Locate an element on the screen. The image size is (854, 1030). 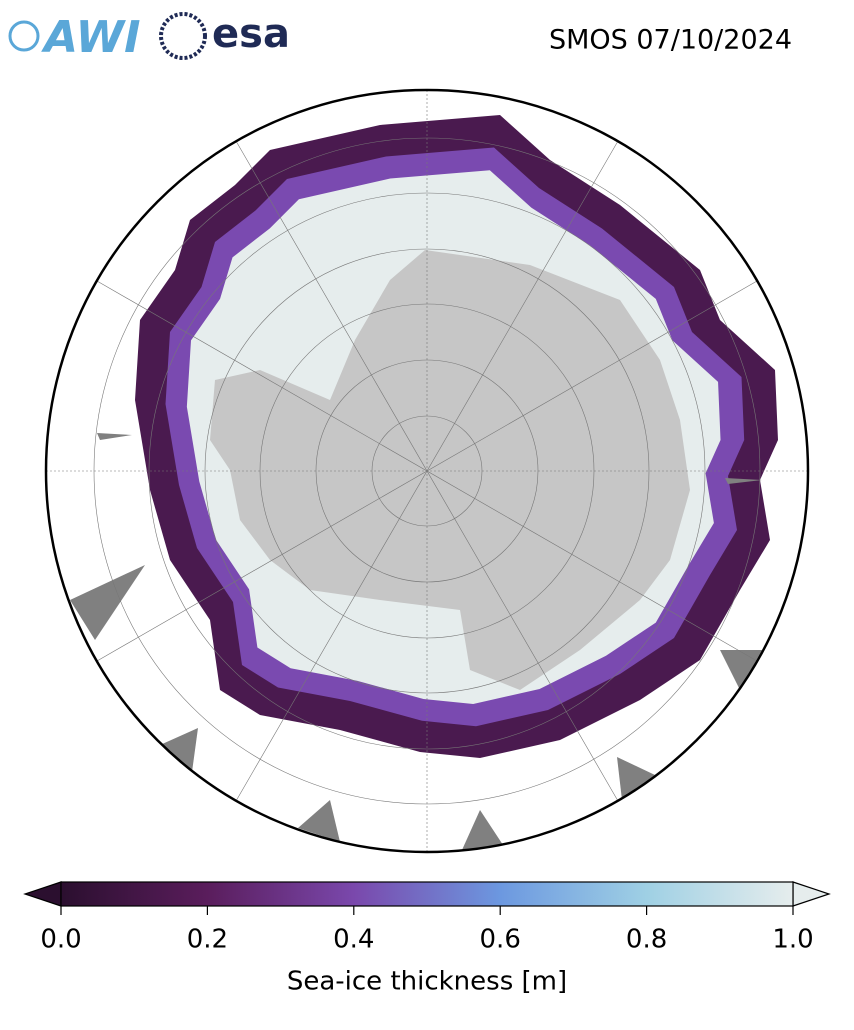
tick-label: 0.8 is located at coordinates (646, 940).